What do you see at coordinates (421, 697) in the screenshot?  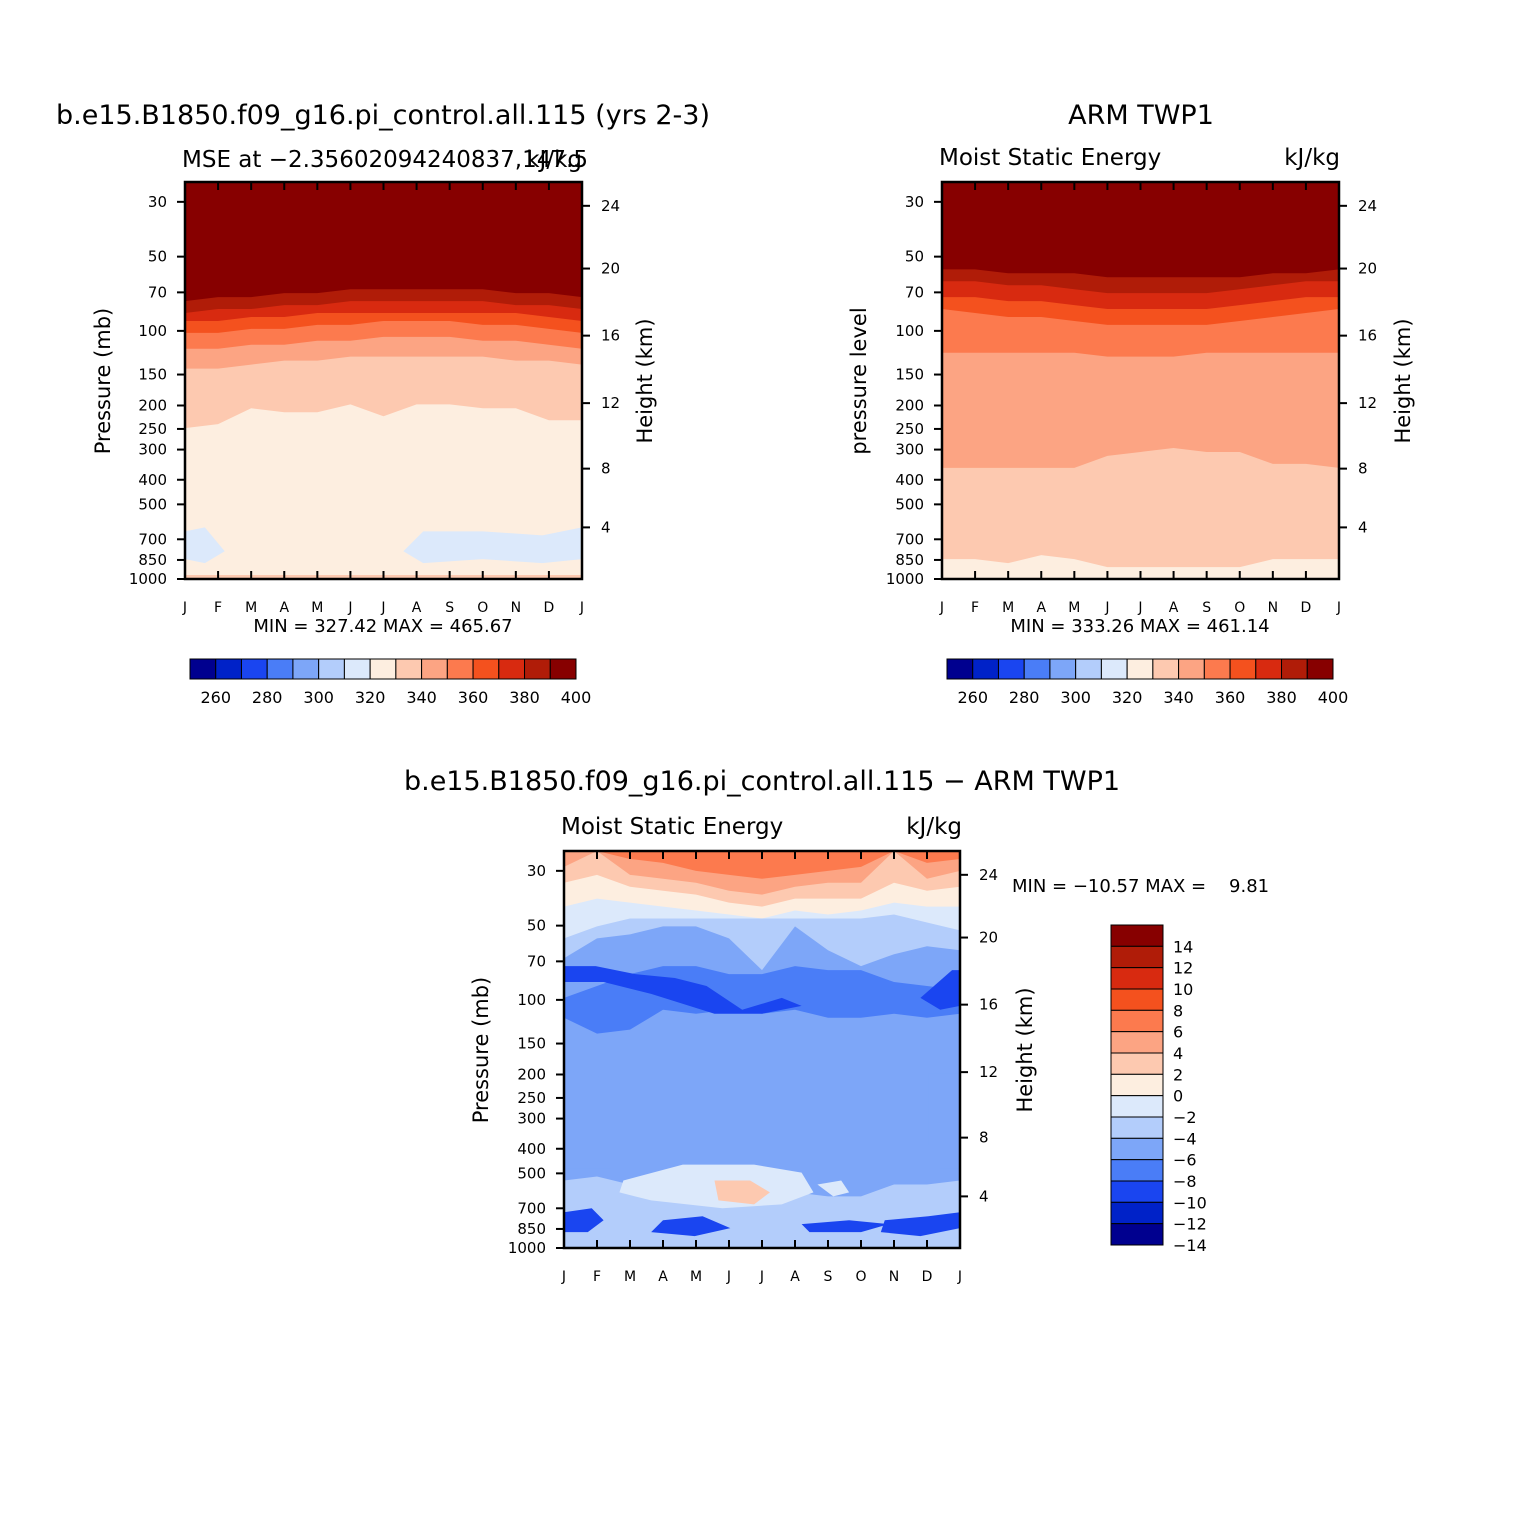 I see `colorbar-label: 340` at bounding box center [421, 697].